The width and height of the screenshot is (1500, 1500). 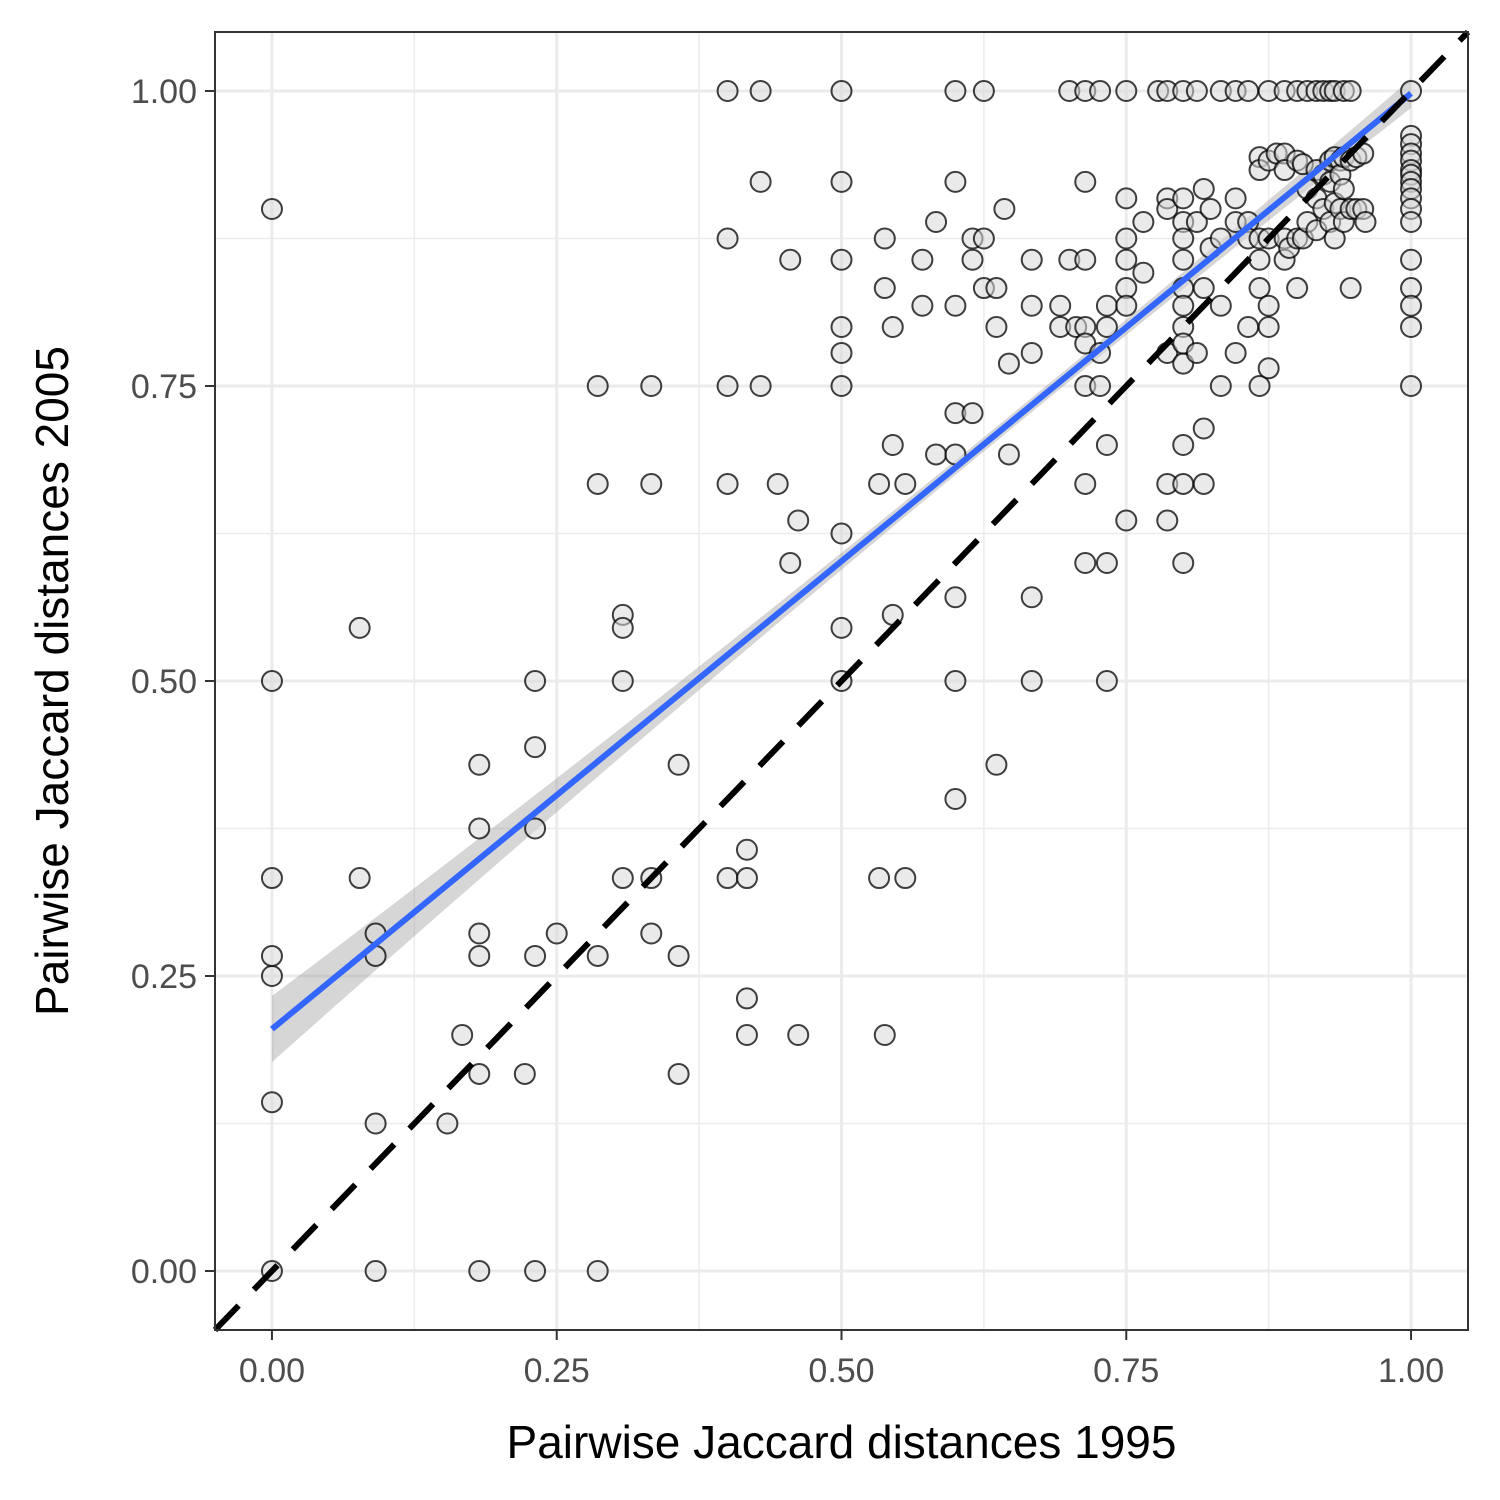 I want to click on x-tick-label: 0.00, so click(x=272, y=1371).